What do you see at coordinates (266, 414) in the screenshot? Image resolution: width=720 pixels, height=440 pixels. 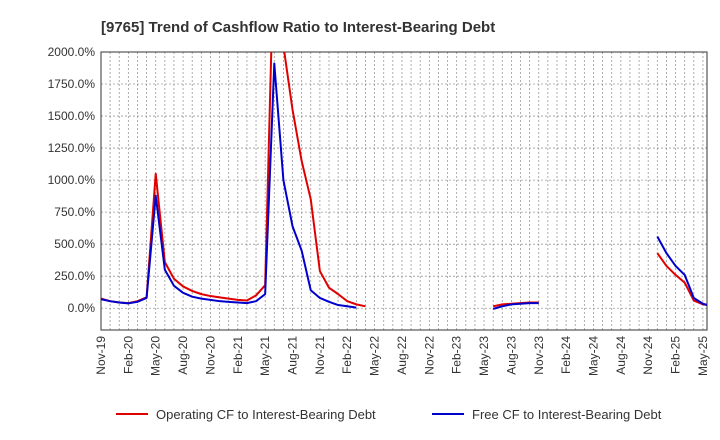 I see `legend-label: Operating CF to Interest-Bearing Debt` at bounding box center [266, 414].